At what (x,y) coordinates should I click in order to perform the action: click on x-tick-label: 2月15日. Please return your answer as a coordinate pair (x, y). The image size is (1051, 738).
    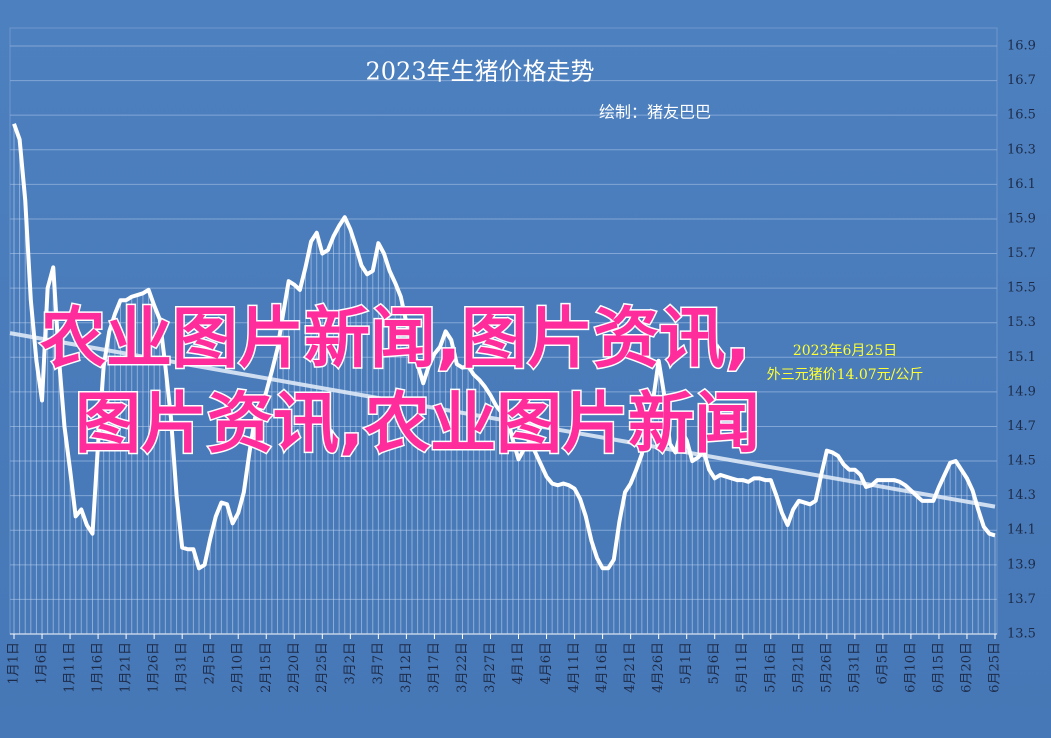
    Looking at the image, I should click on (266, 667).